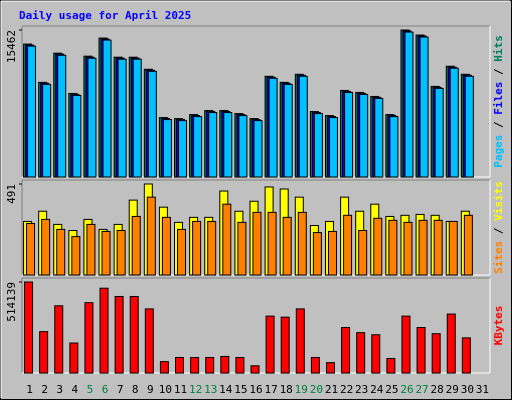 The height and width of the screenshot is (400, 512). Describe the element at coordinates (11, 302) in the screenshot. I see `y-tick-label: 514139` at that location.